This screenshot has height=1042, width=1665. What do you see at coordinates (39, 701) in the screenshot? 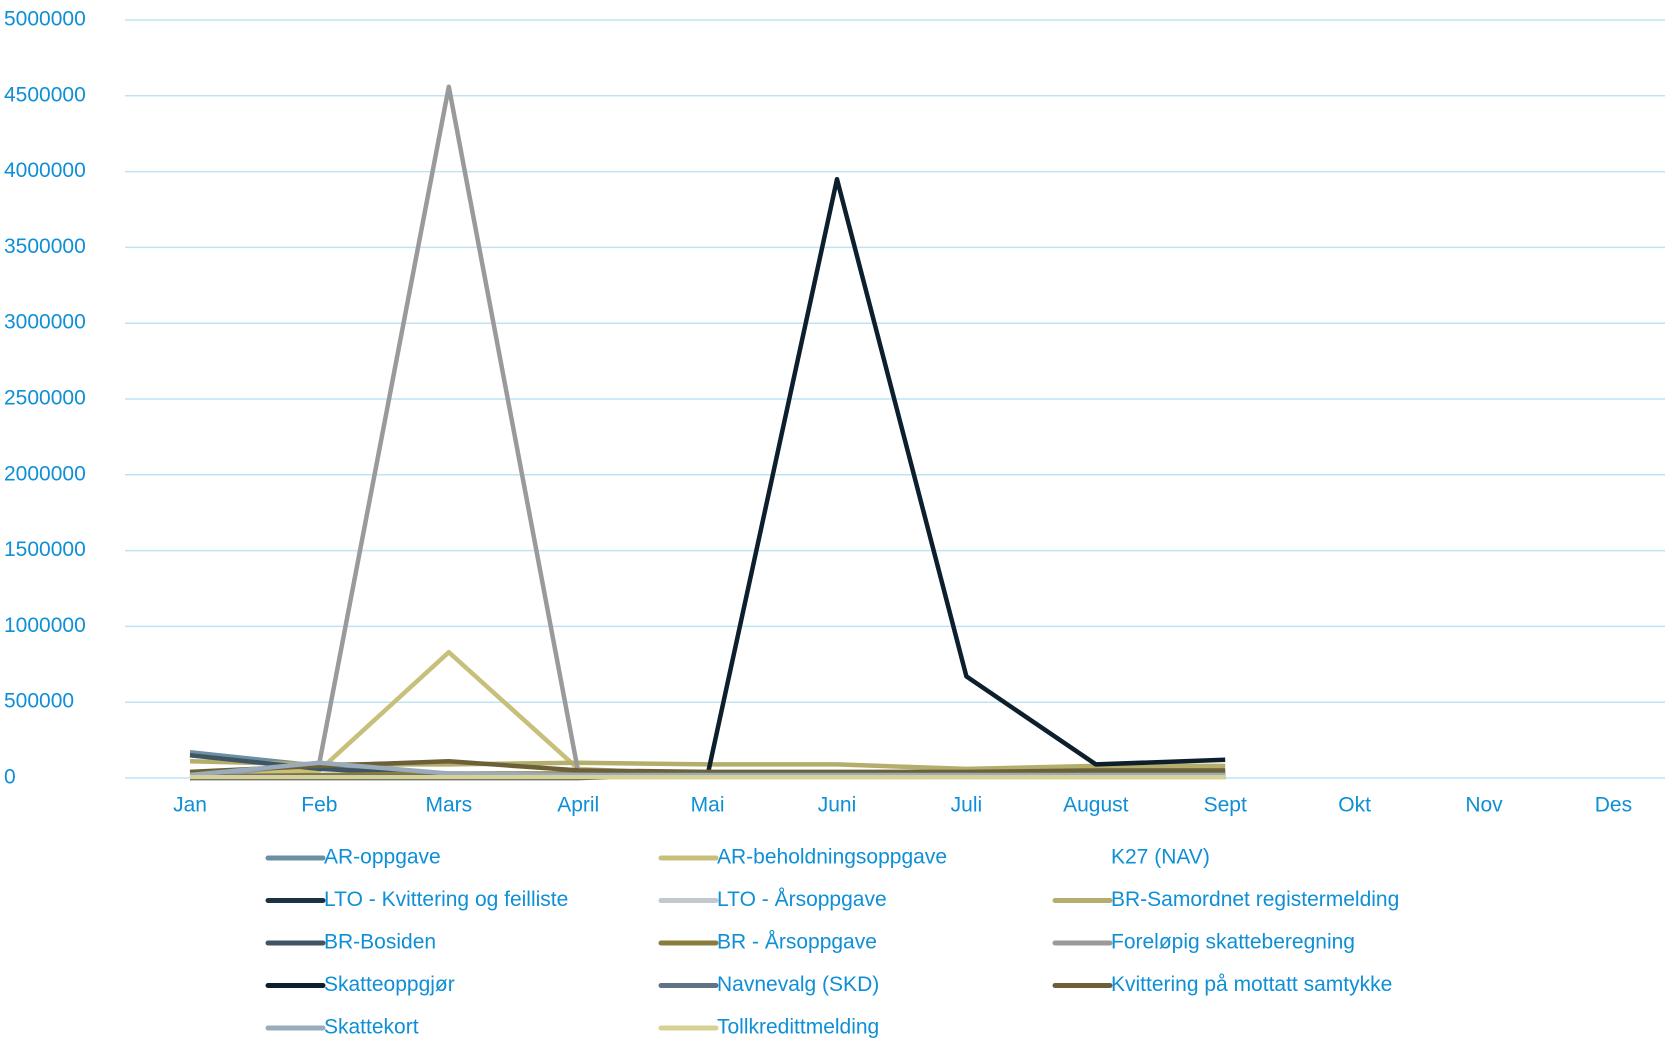
I see `y-tick-label: 500000` at bounding box center [39, 701].